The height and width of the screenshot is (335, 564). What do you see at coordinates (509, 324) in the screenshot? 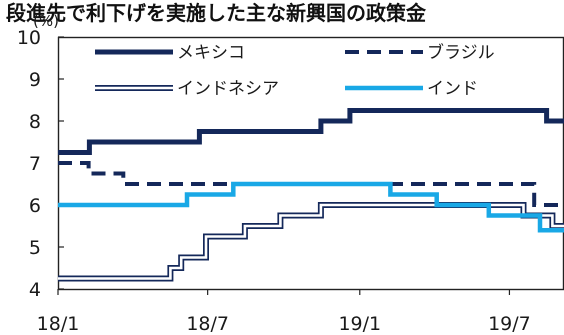
I see `x-tick-label: 19/7` at bounding box center [509, 324].